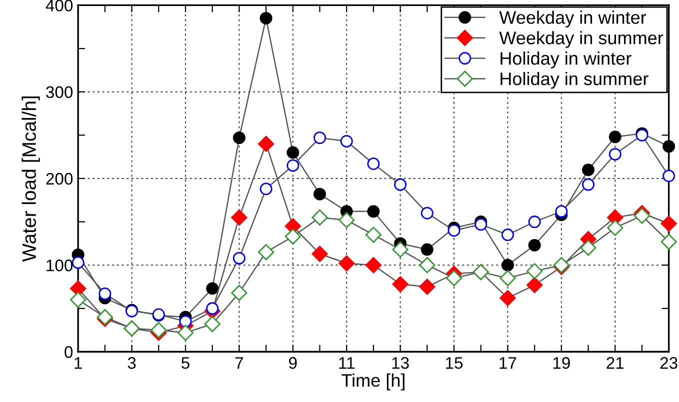  What do you see at coordinates (31, 179) in the screenshot?
I see `y-axis-title: Water load [Mcal/h]` at bounding box center [31, 179].